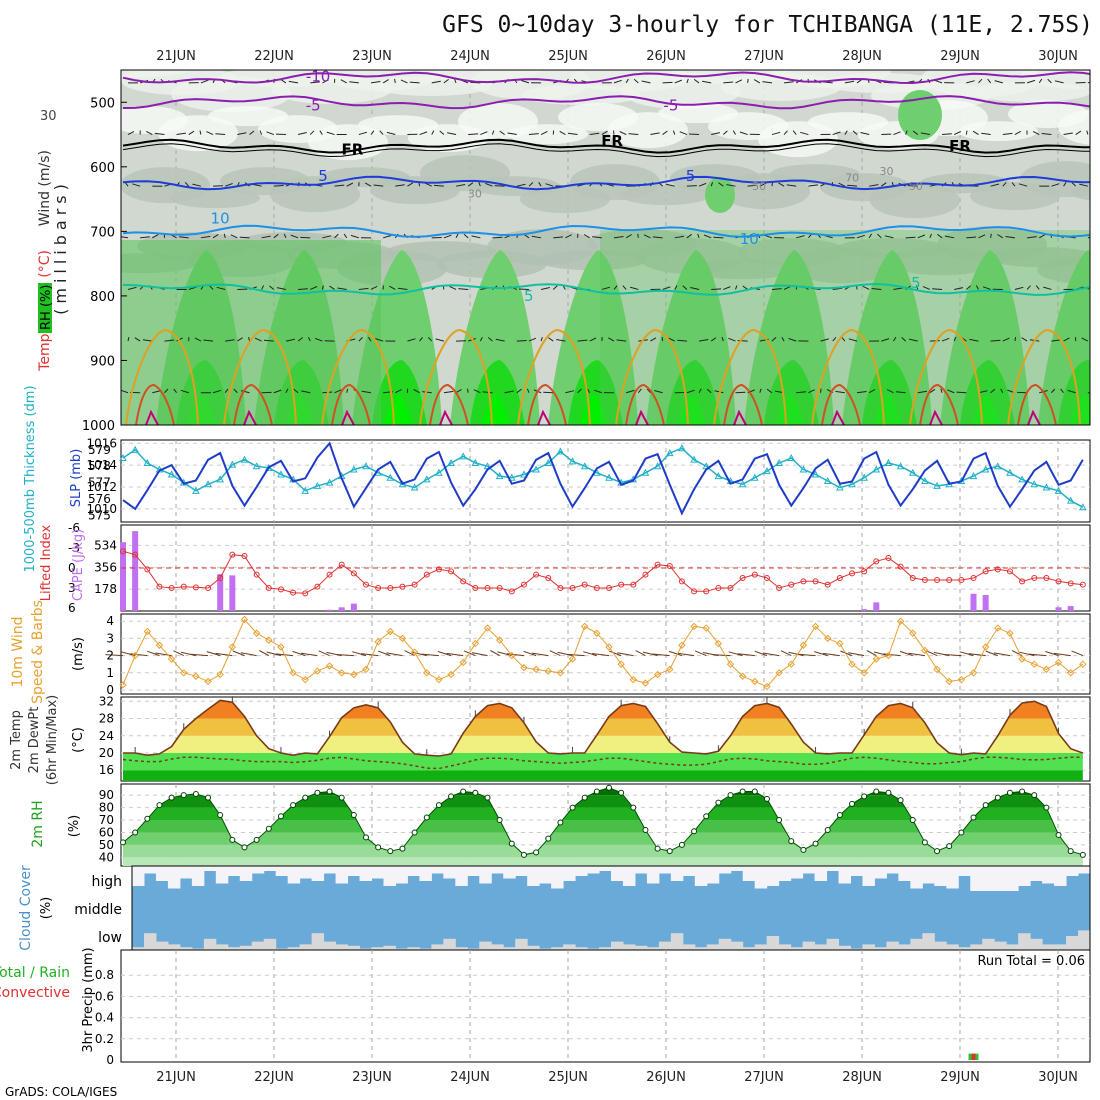  What do you see at coordinates (670, 106) in the screenshot?
I see `contour-label: -5` at bounding box center [670, 106].